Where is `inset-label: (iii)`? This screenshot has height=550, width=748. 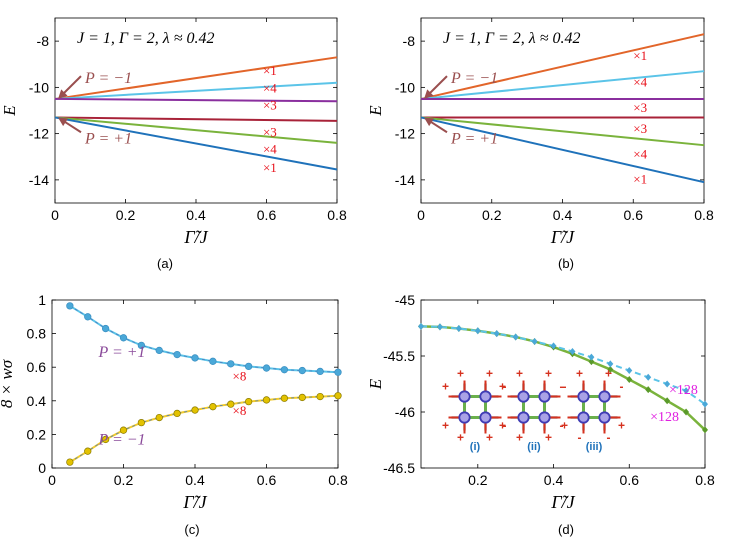
inset-label: (iii) is located at coordinates (594, 447).